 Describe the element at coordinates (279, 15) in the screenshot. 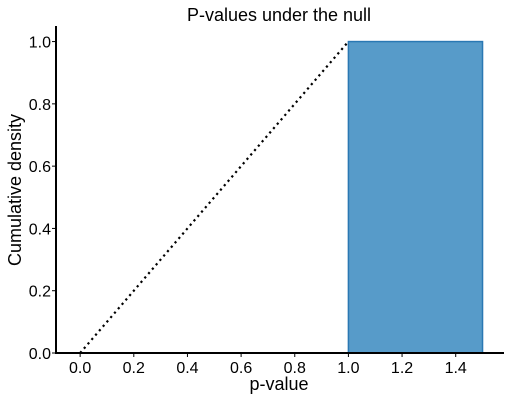

I see `chart-title: P-values under the null` at that location.